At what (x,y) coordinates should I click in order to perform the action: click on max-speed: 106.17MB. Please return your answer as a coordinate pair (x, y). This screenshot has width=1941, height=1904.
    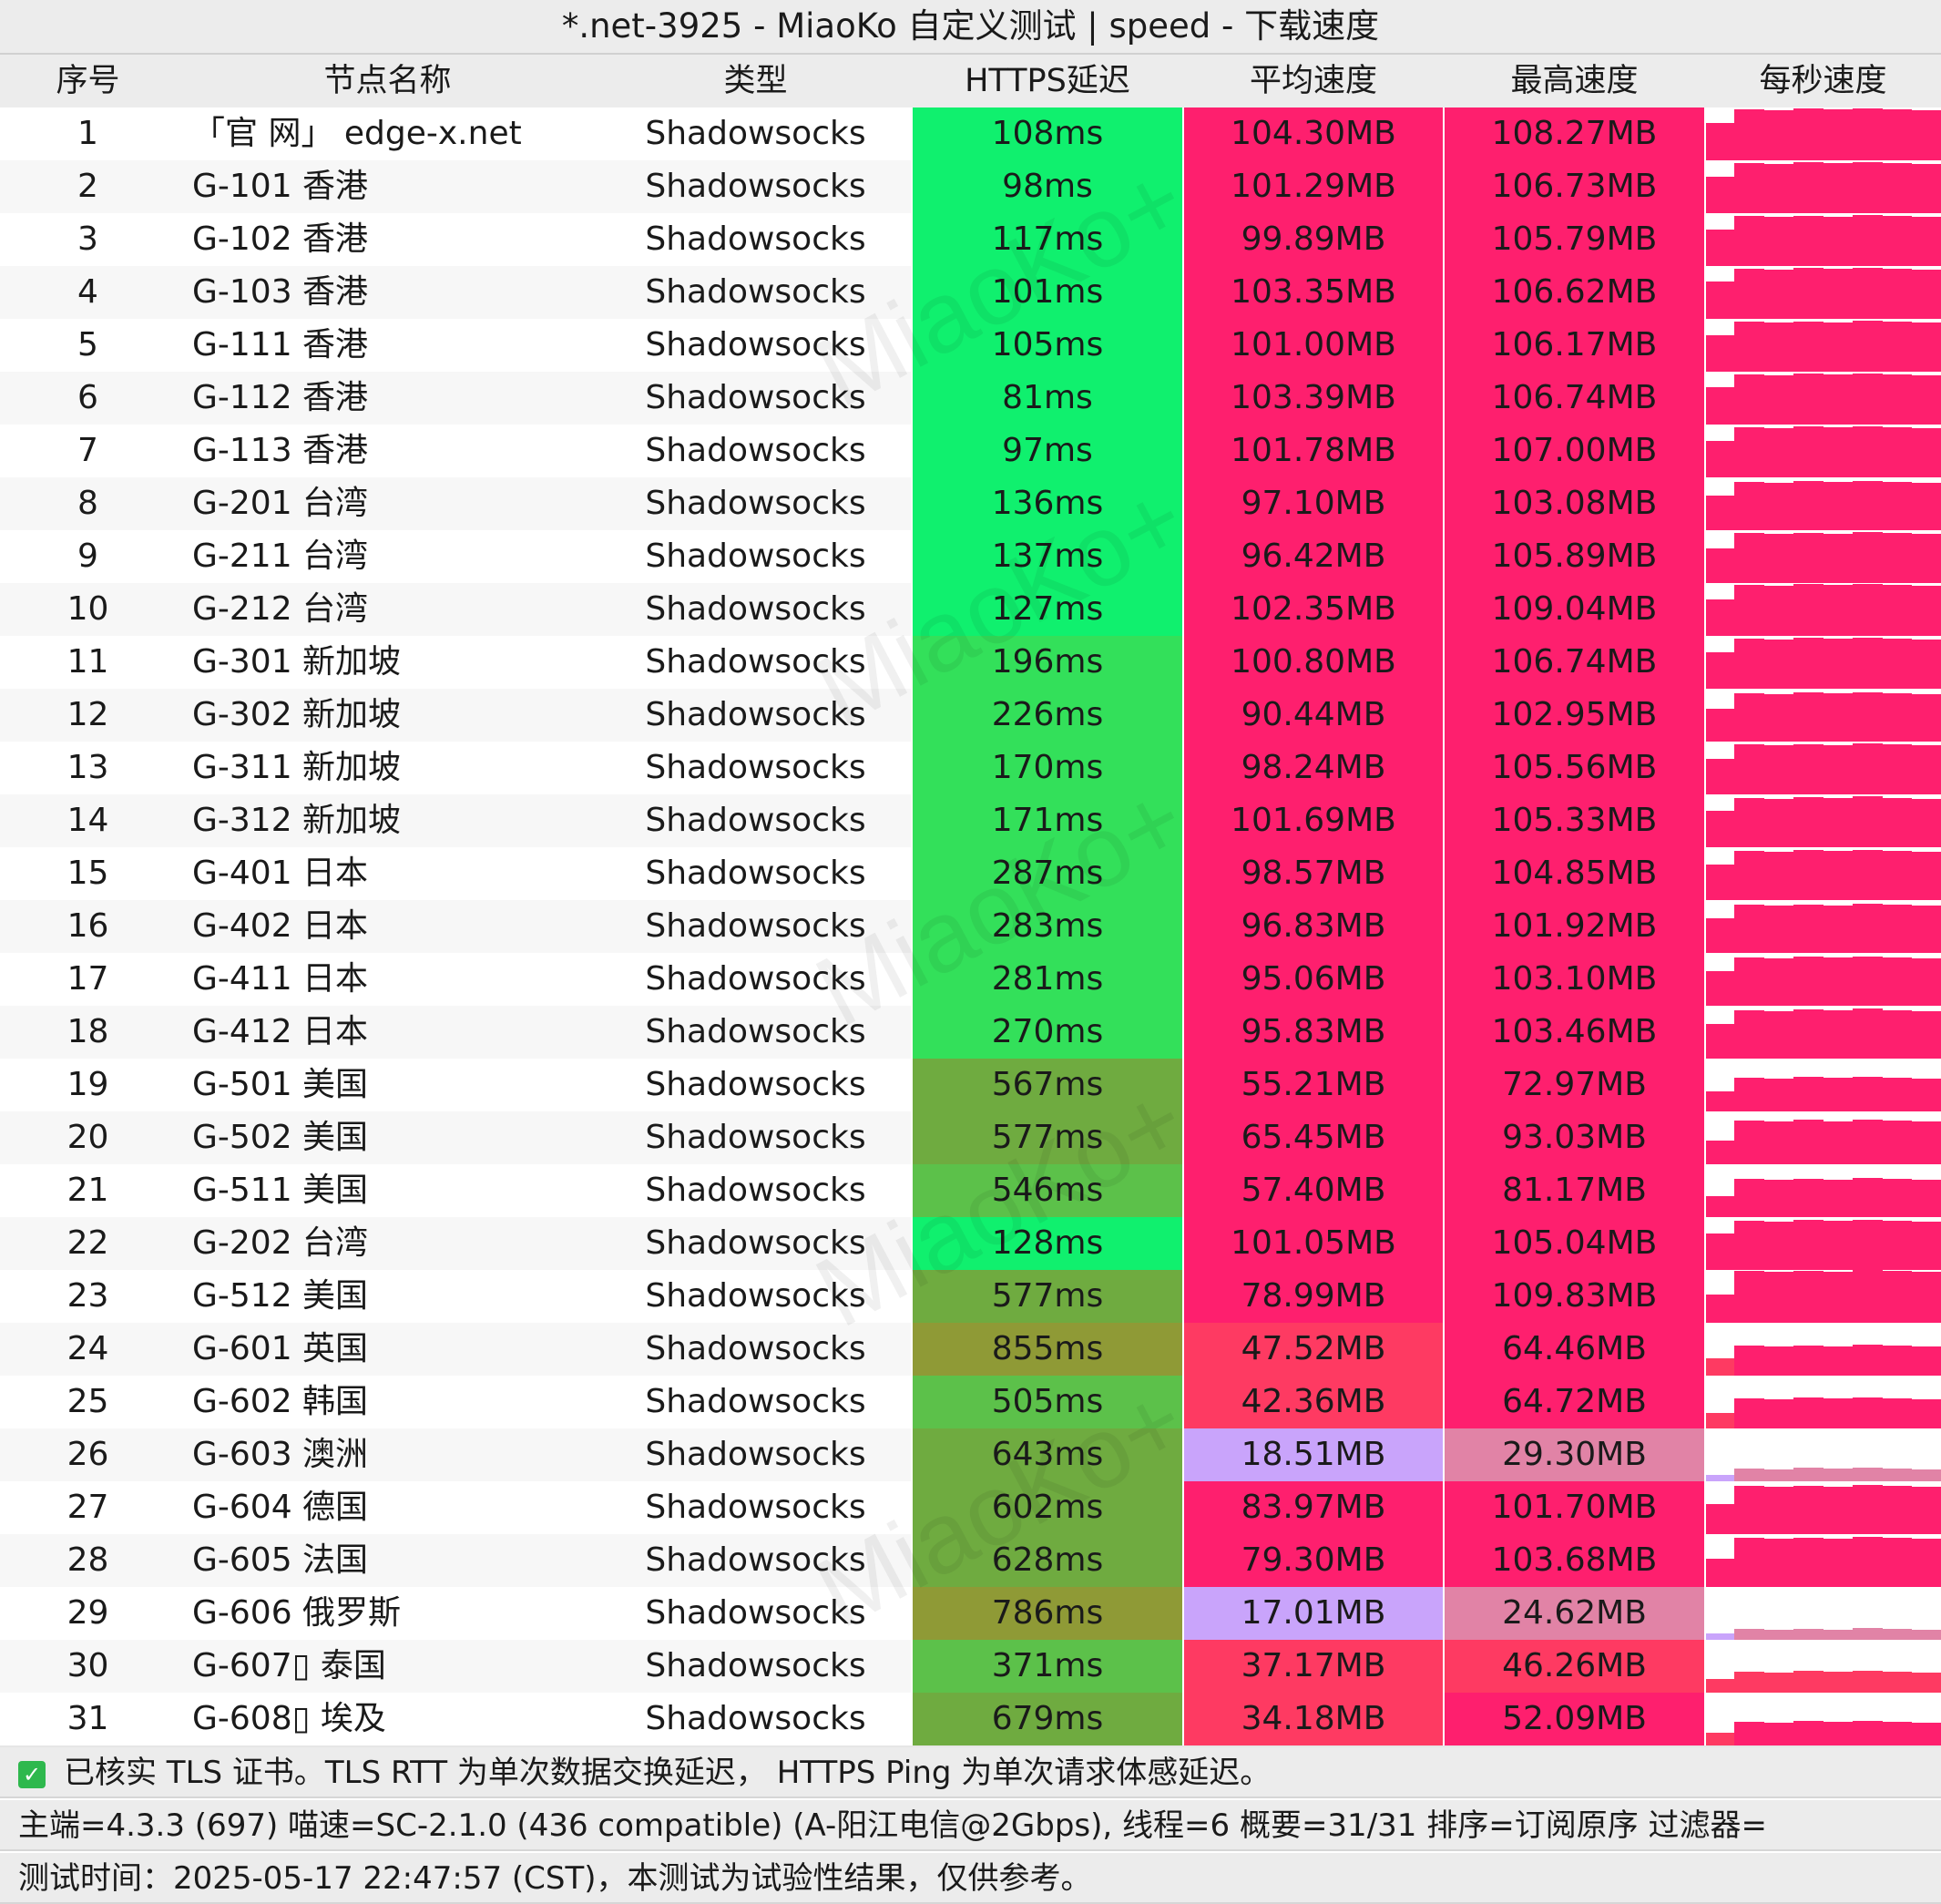
    Looking at the image, I should click on (1574, 346).